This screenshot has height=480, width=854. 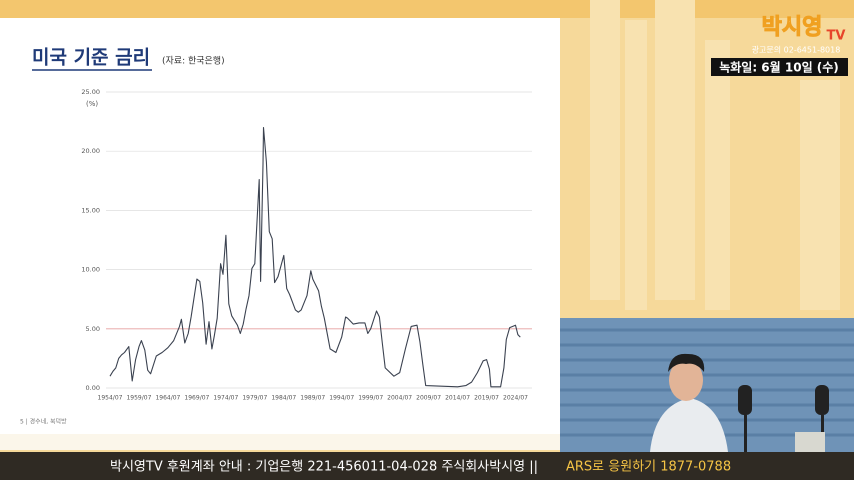 I want to click on webcam, so click(x=707, y=385).